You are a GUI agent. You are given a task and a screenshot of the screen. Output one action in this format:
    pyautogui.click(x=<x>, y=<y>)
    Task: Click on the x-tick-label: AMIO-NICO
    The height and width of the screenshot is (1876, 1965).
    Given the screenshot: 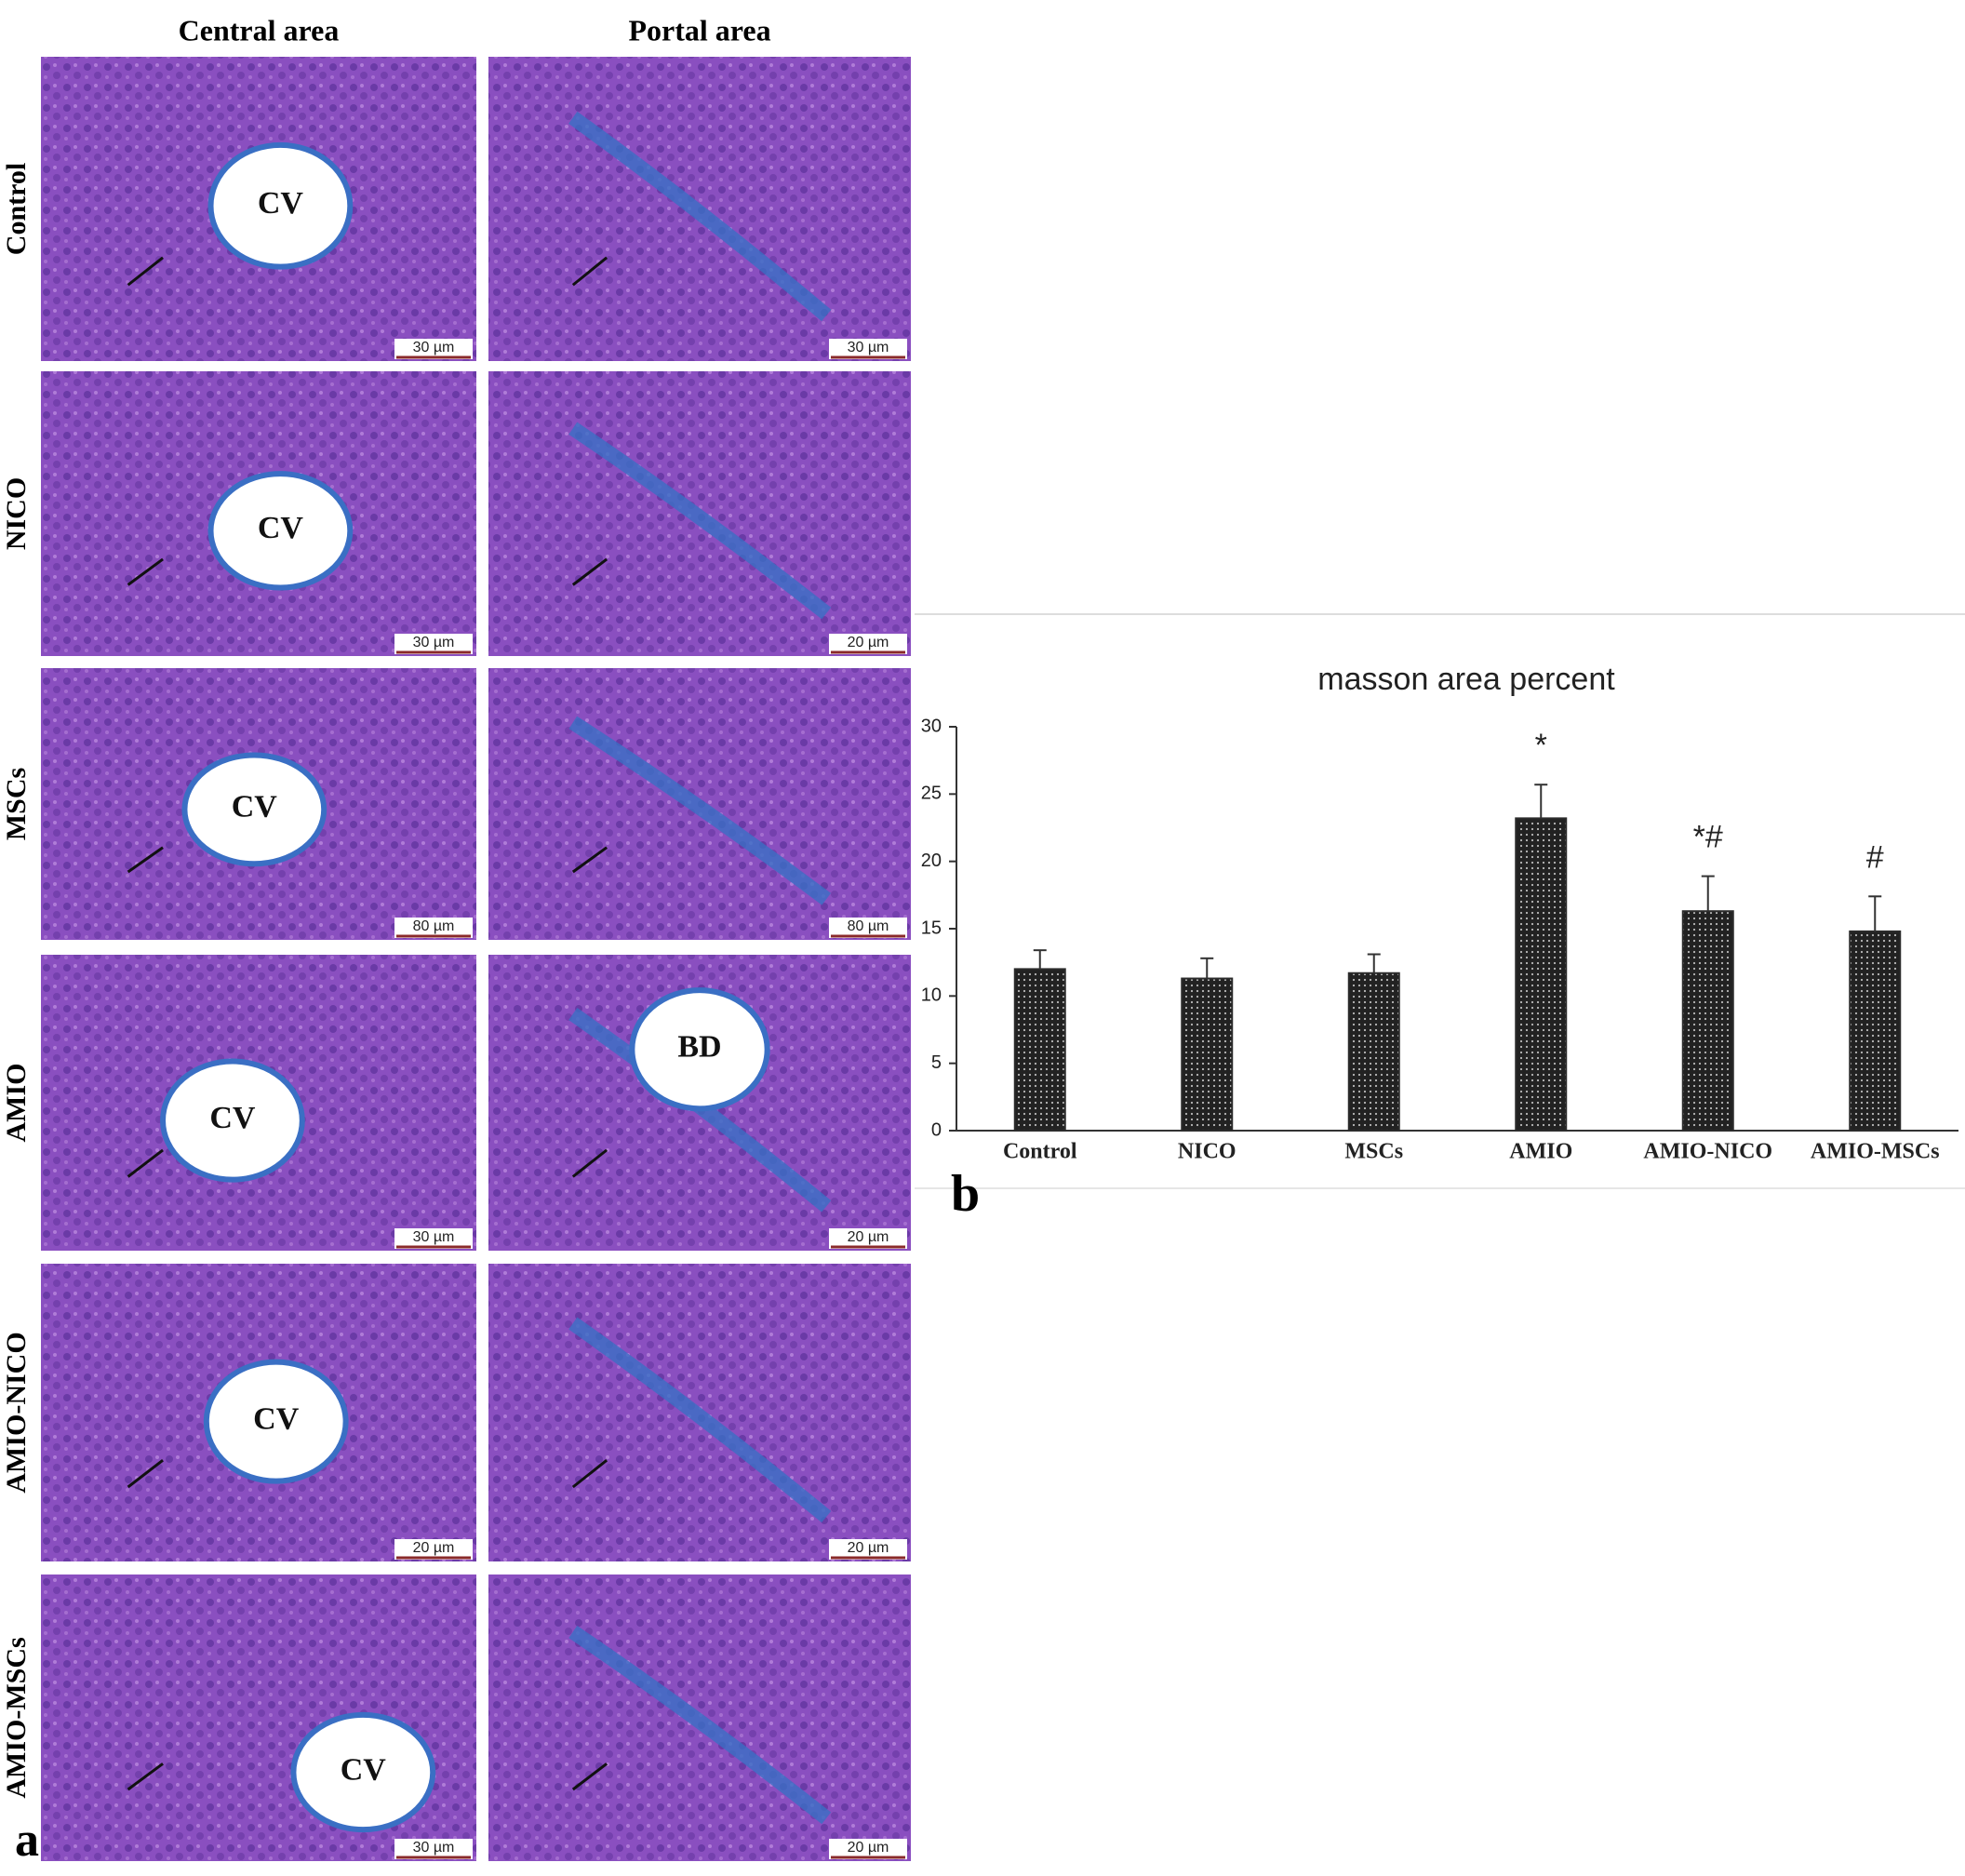 What is the action you would take?
    pyautogui.click(x=1708, y=1152)
    